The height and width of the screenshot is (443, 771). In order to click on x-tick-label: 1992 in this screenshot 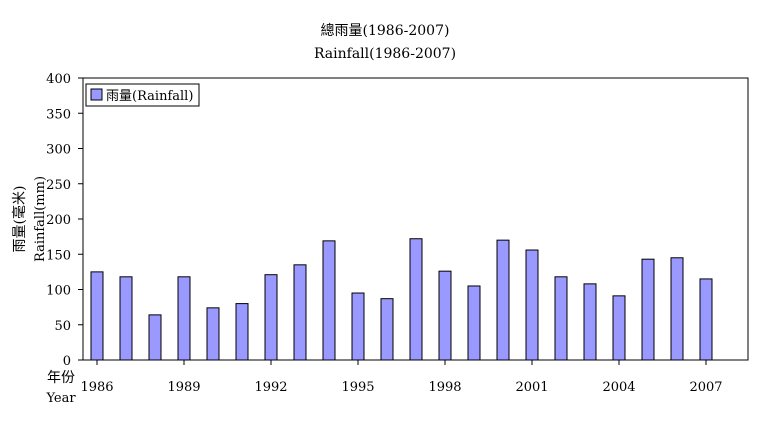, I will do `click(270, 387)`.